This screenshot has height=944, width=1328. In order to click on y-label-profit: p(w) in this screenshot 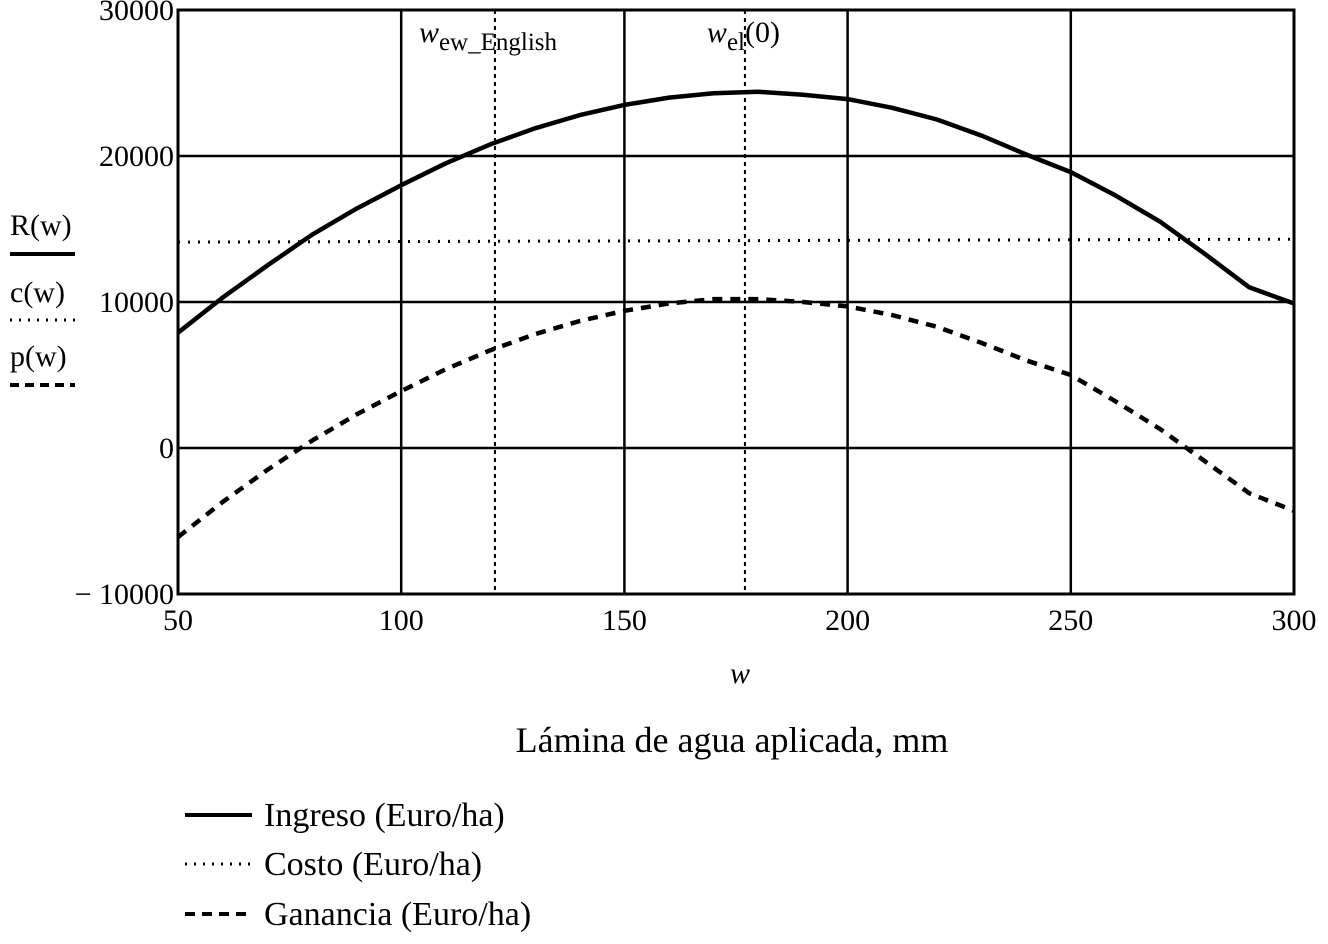, I will do `click(38, 356)`.